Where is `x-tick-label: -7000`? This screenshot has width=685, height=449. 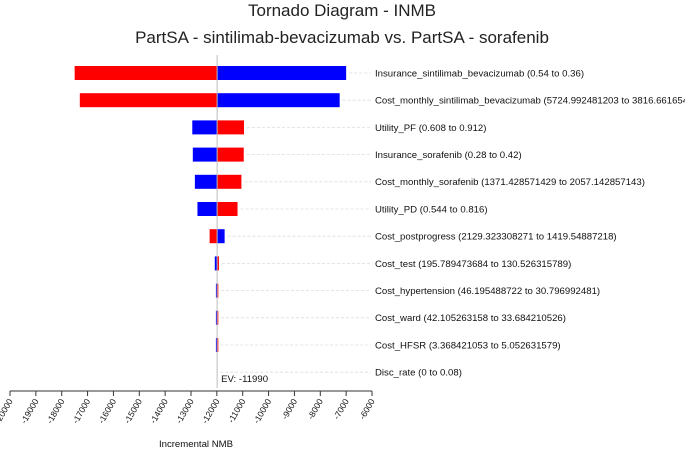
x-tick-label: -7000 is located at coordinates (341, 409).